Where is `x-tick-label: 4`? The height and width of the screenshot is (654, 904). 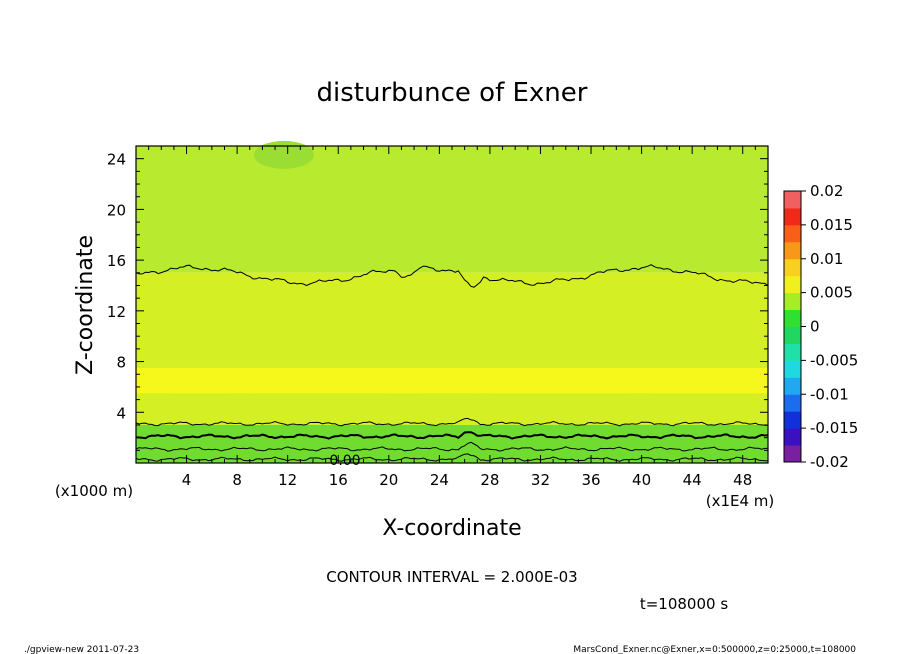
x-tick-label: 4 is located at coordinates (187, 480).